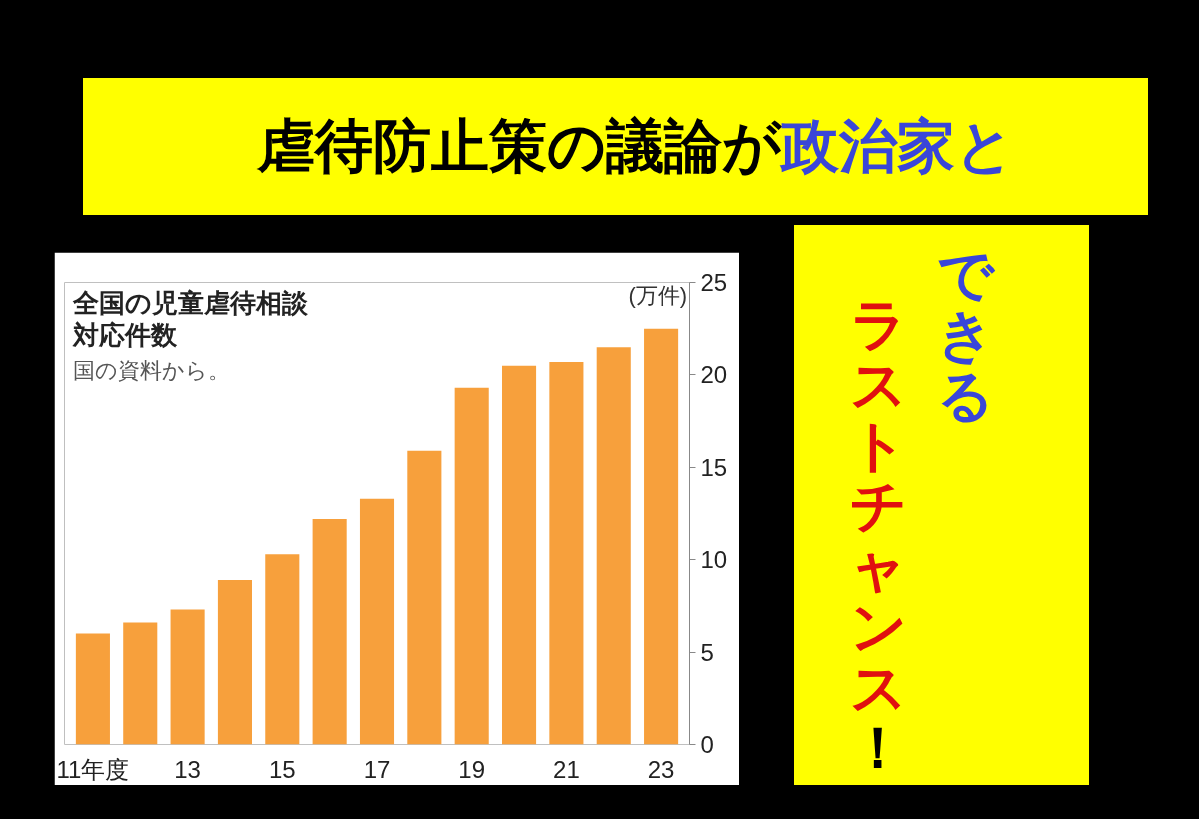  Describe the element at coordinates (714, 375) in the screenshot. I see `y-tick-label: 20` at that location.